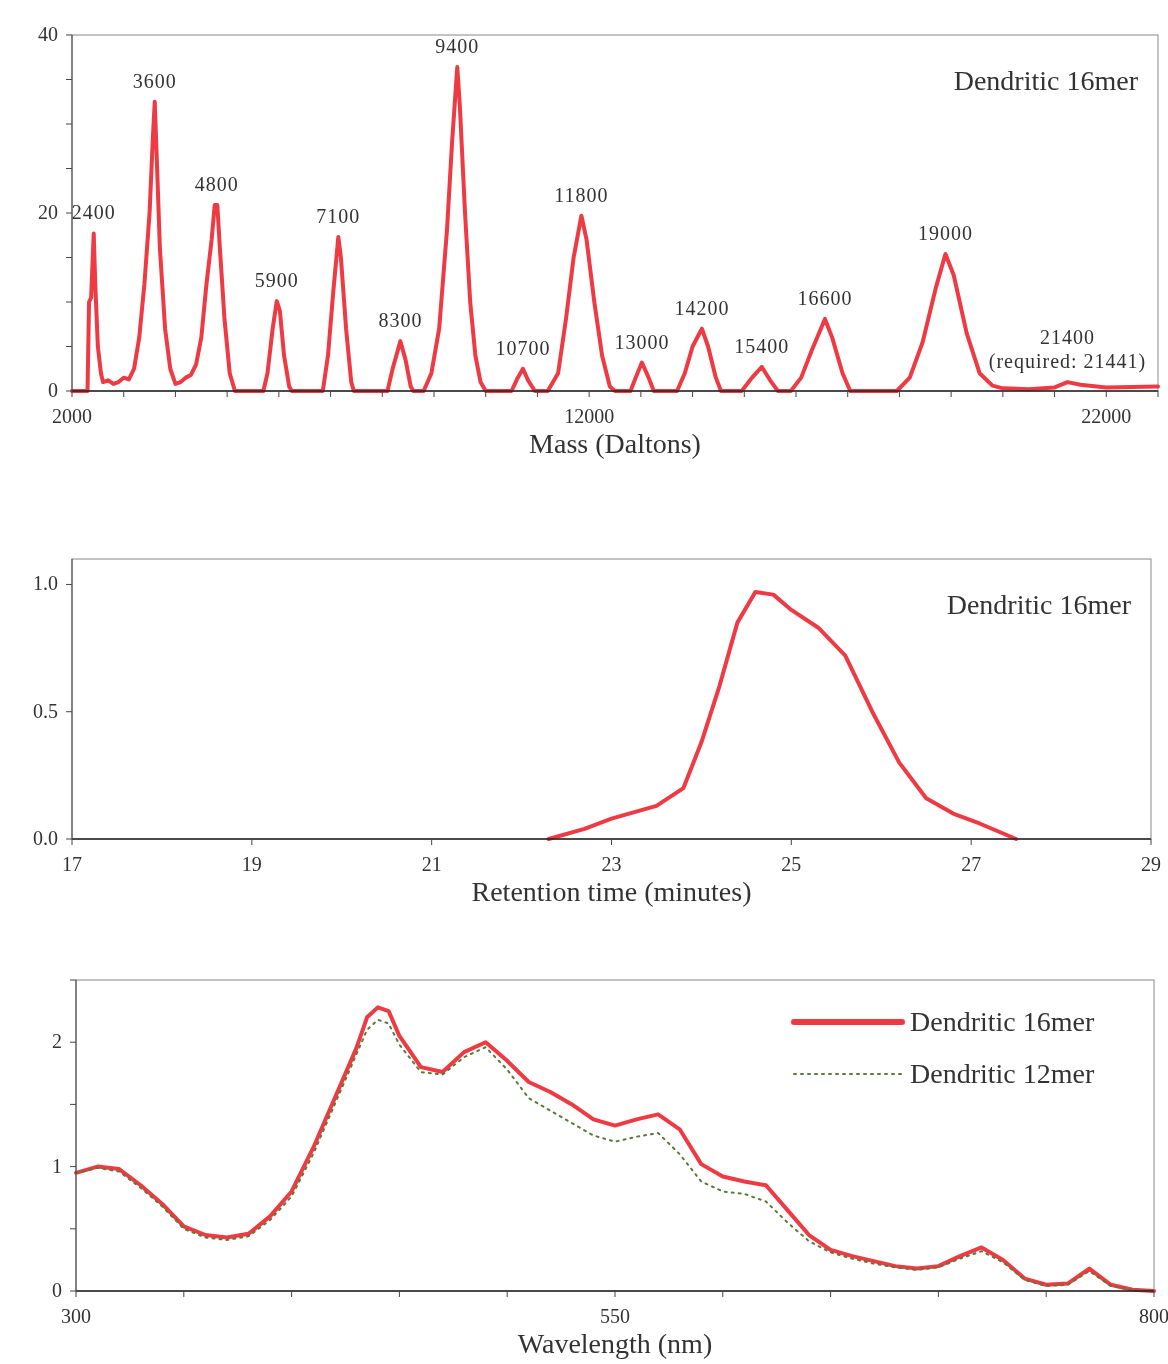 The image size is (1168, 1364). I want to click on annotation: 3600, so click(154, 80).